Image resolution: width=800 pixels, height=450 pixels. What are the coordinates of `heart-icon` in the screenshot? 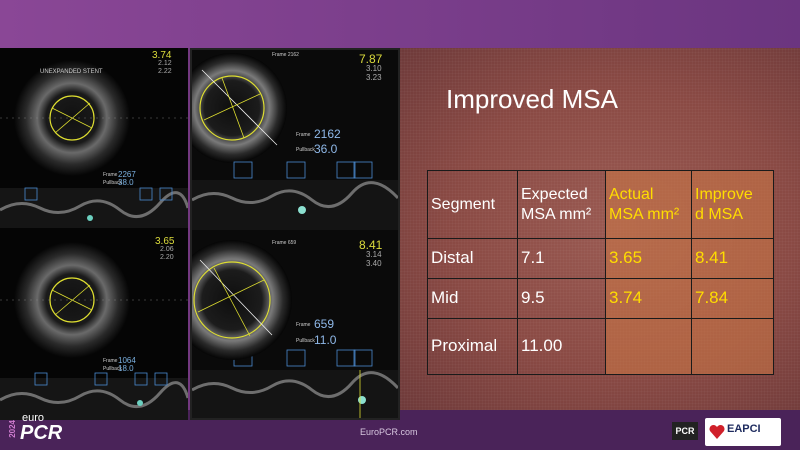 It's located at (717, 431).